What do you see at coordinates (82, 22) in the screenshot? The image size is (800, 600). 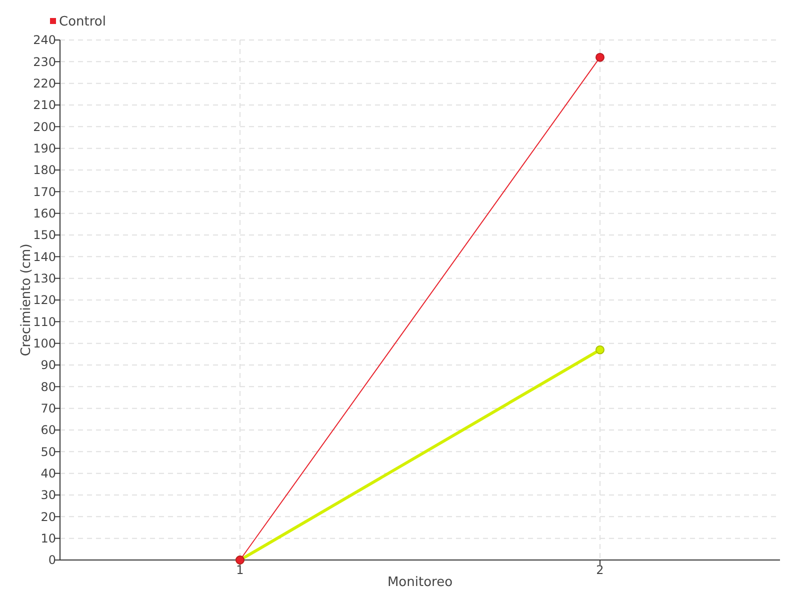 I see `legend-label: Control` at bounding box center [82, 22].